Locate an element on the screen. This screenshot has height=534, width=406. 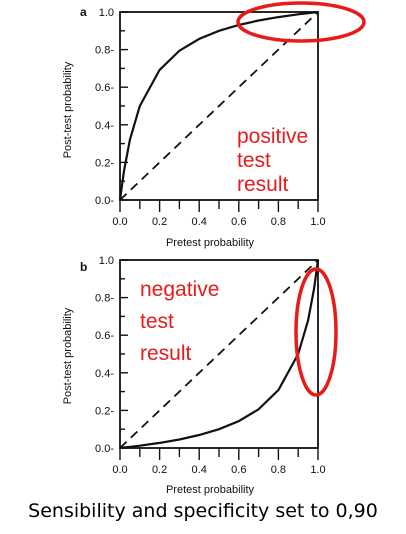
panel-b-label: b is located at coordinates (83, 267).